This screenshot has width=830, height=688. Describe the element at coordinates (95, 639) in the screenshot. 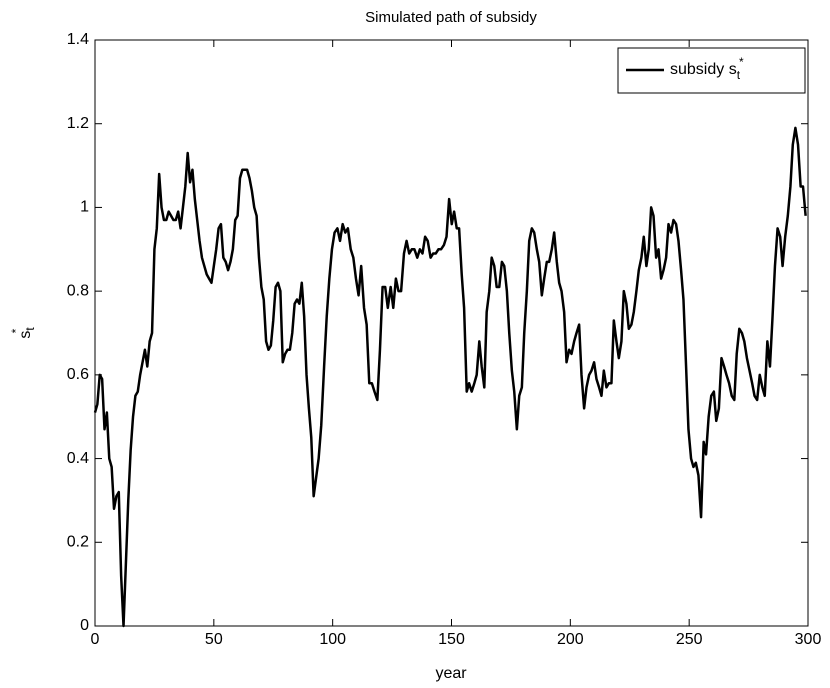

I see `x-tick-label: 0` at that location.